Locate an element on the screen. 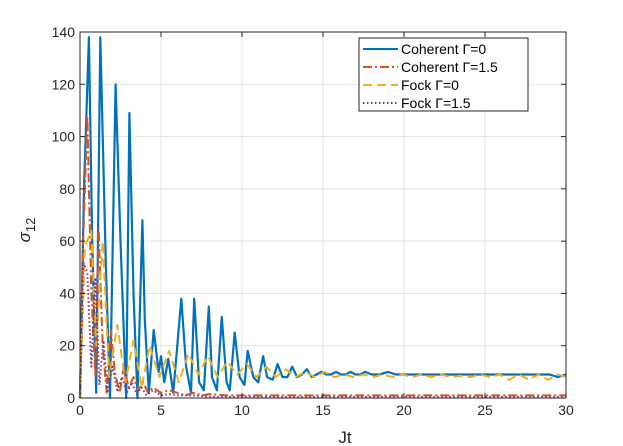  y-tick-label: 120 is located at coordinates (64, 84).